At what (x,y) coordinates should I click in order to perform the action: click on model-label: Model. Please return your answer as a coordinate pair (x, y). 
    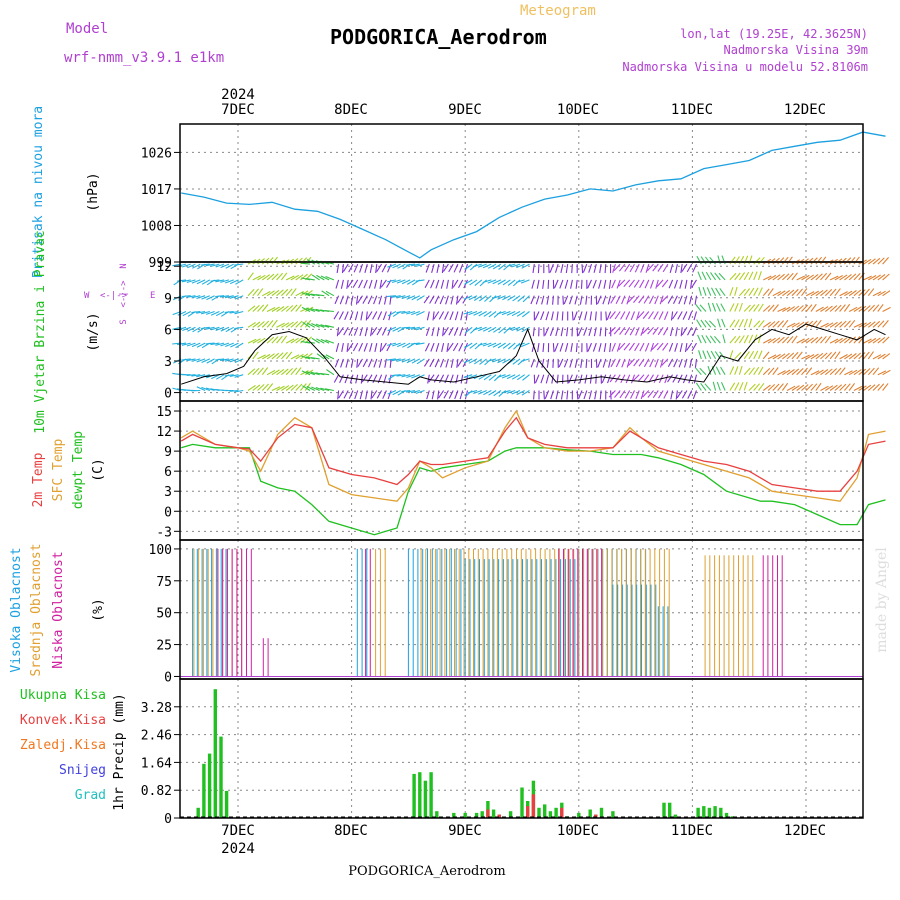
    Looking at the image, I should click on (87, 29).